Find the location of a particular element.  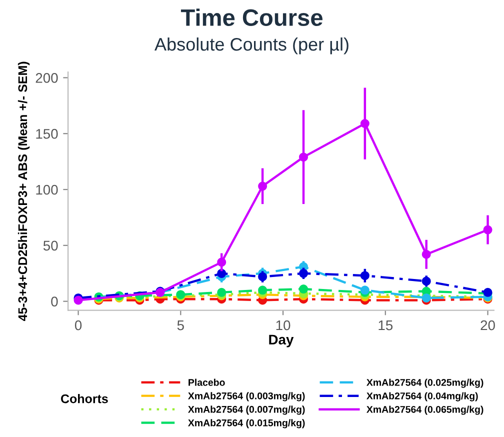

x-tick-label: 0 is located at coordinates (78, 325).